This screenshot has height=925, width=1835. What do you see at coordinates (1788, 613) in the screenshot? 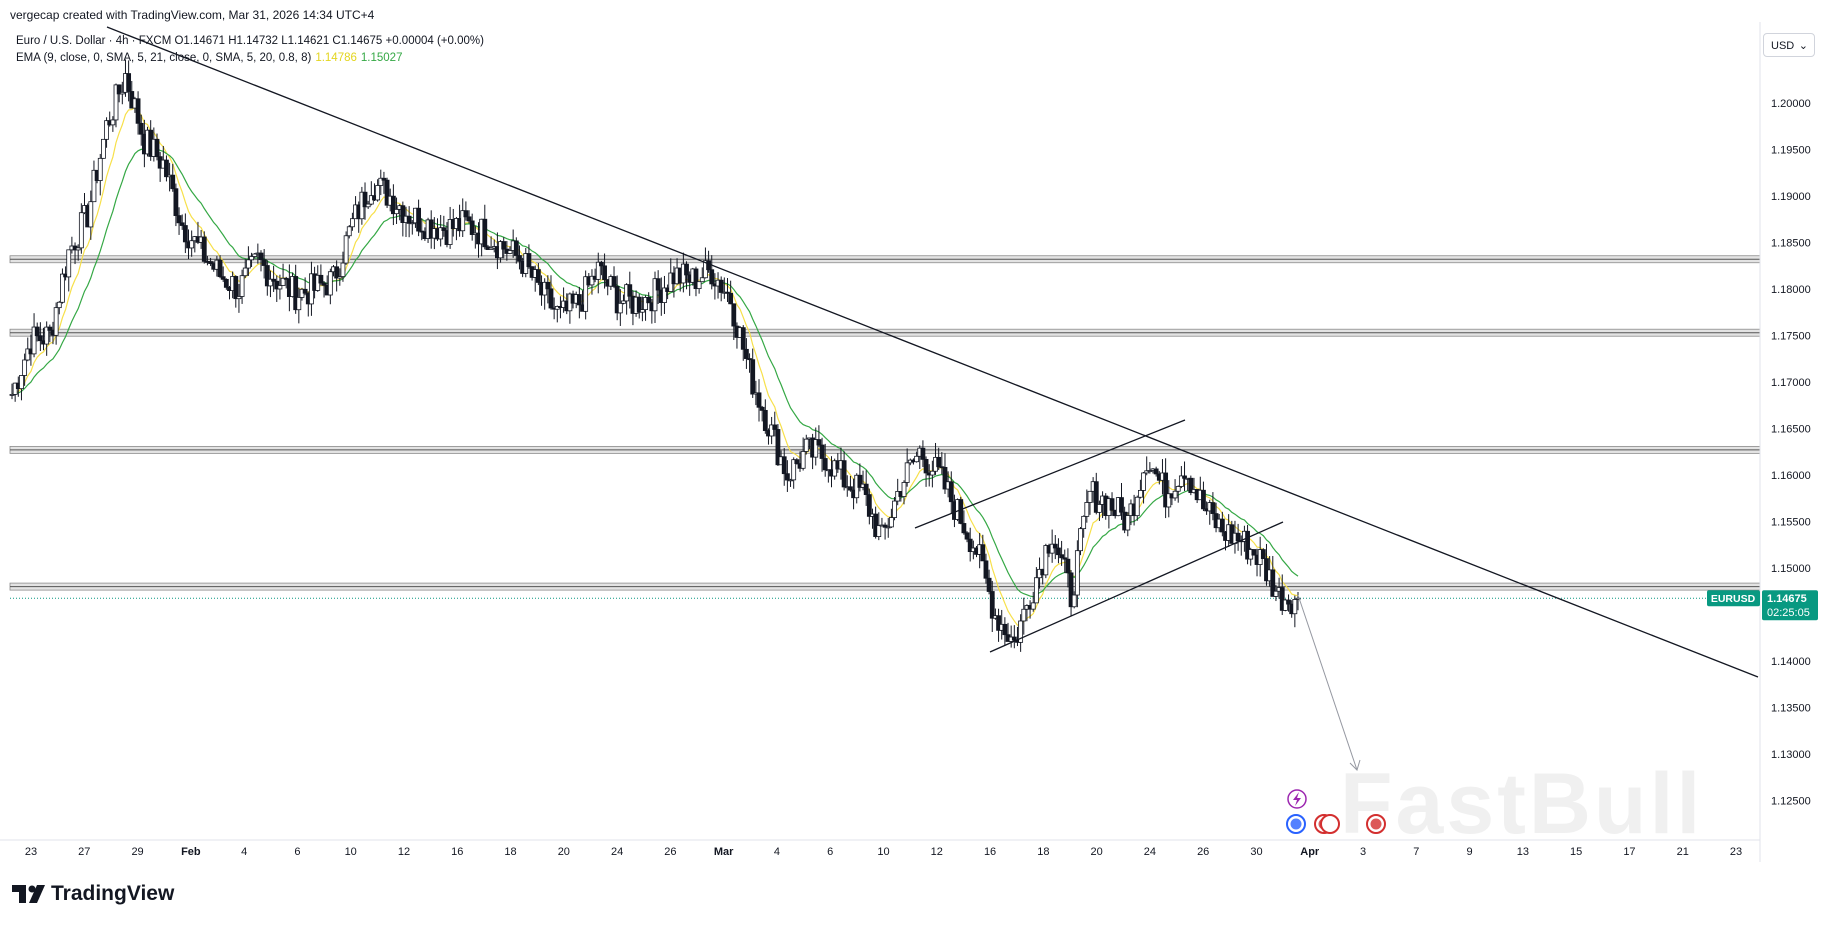
I see `price-tag-countdown: 02:25:05` at bounding box center [1788, 613].